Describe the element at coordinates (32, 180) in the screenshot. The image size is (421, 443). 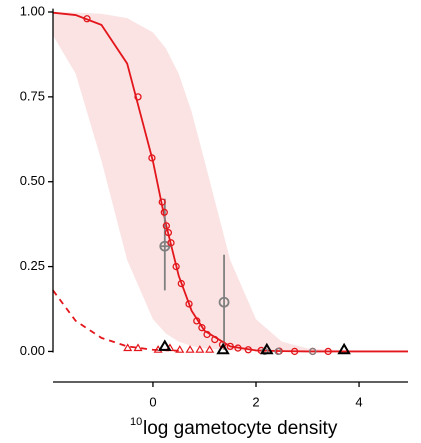
I see `y-tick-label: 0.50` at that location.